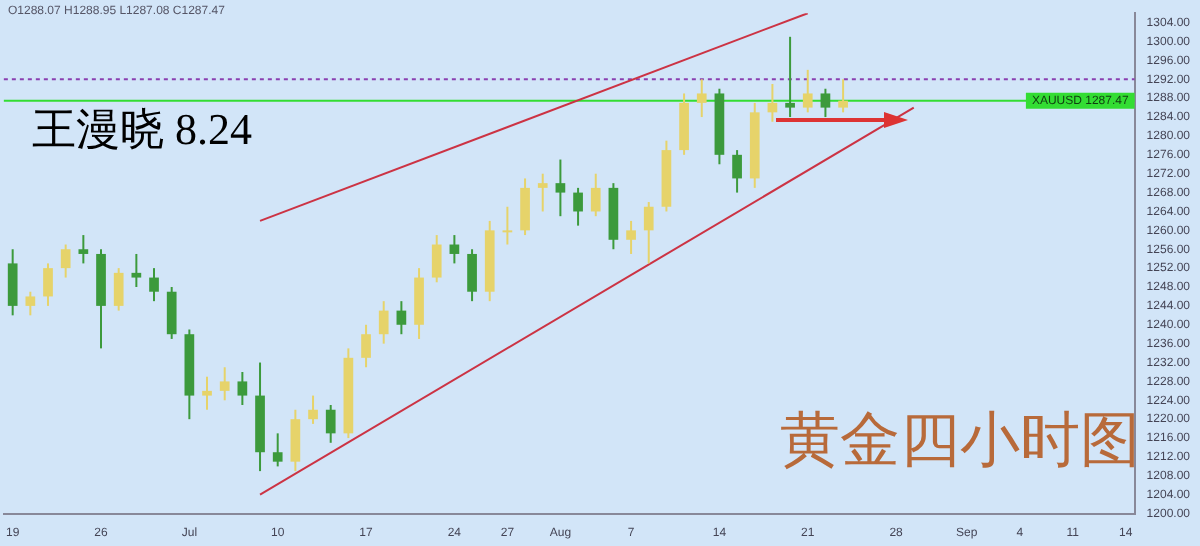  Describe the element at coordinates (960, 442) in the screenshot. I see `text: 黄金四小时图` at that location.